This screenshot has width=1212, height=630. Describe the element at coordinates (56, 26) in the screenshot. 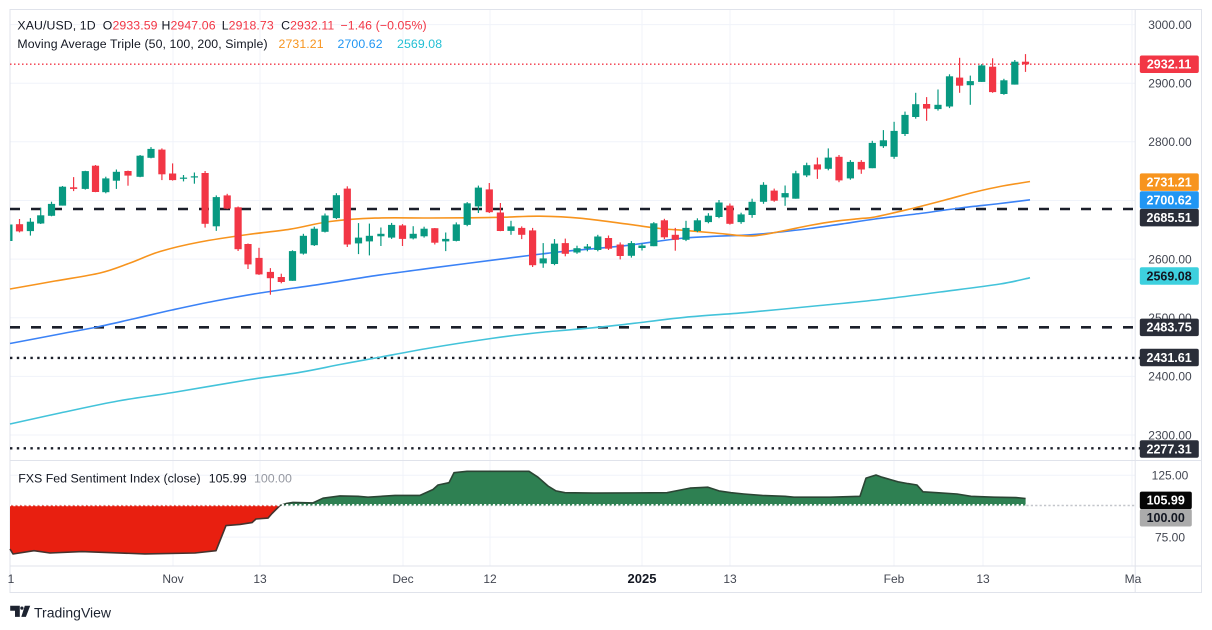

I see `svg-text: XAU/USD, 1D` at that location.